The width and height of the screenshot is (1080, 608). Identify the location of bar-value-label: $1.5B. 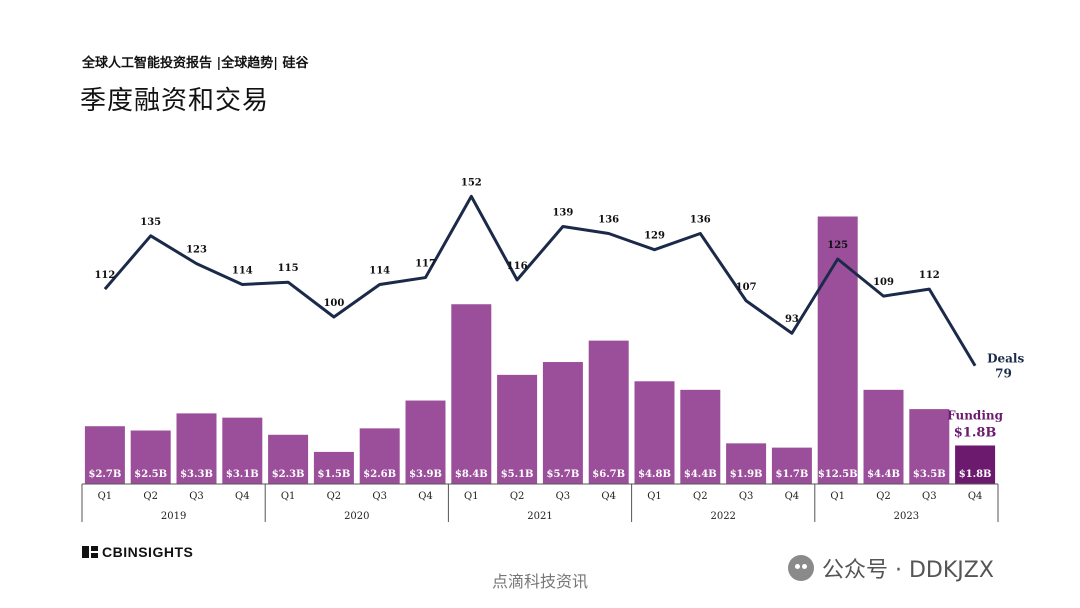
(333, 474).